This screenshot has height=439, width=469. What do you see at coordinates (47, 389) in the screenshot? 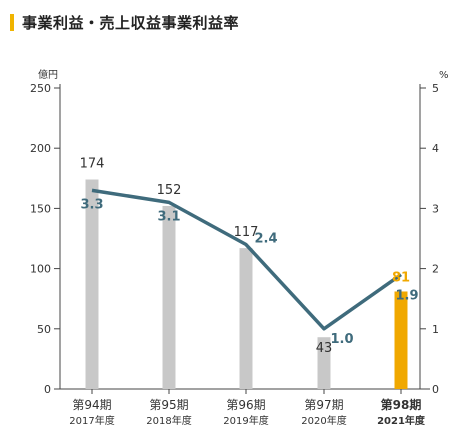
I see `y-tick-label-left: 0` at bounding box center [47, 389].